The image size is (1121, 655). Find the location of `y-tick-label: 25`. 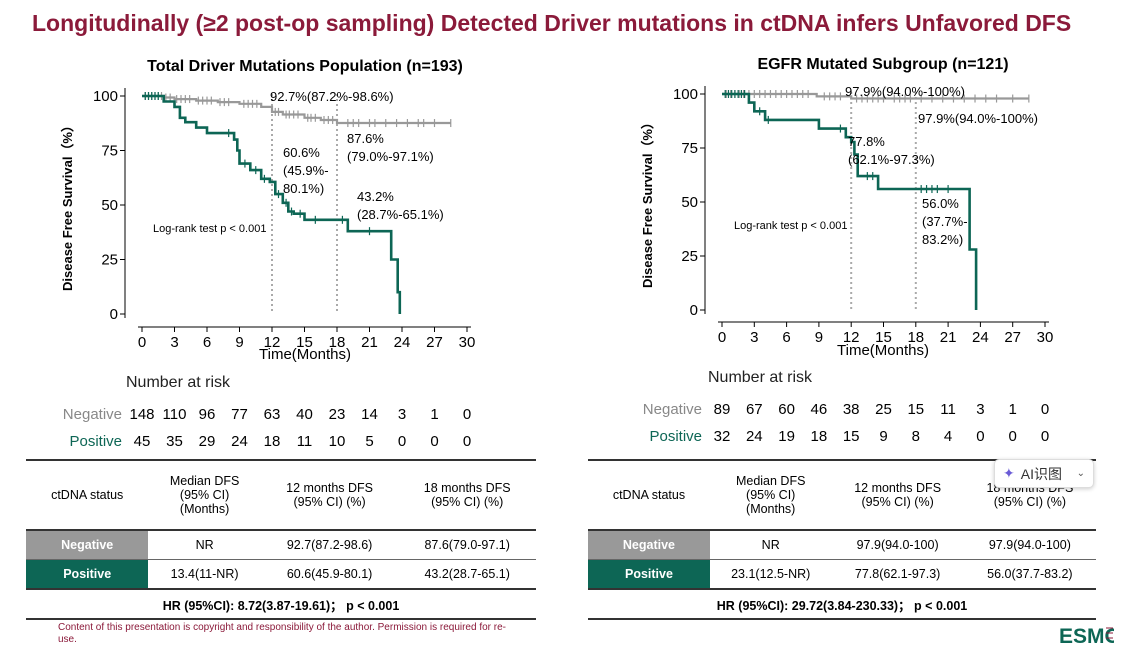

y-tick-label: 25 is located at coordinates (109, 260).